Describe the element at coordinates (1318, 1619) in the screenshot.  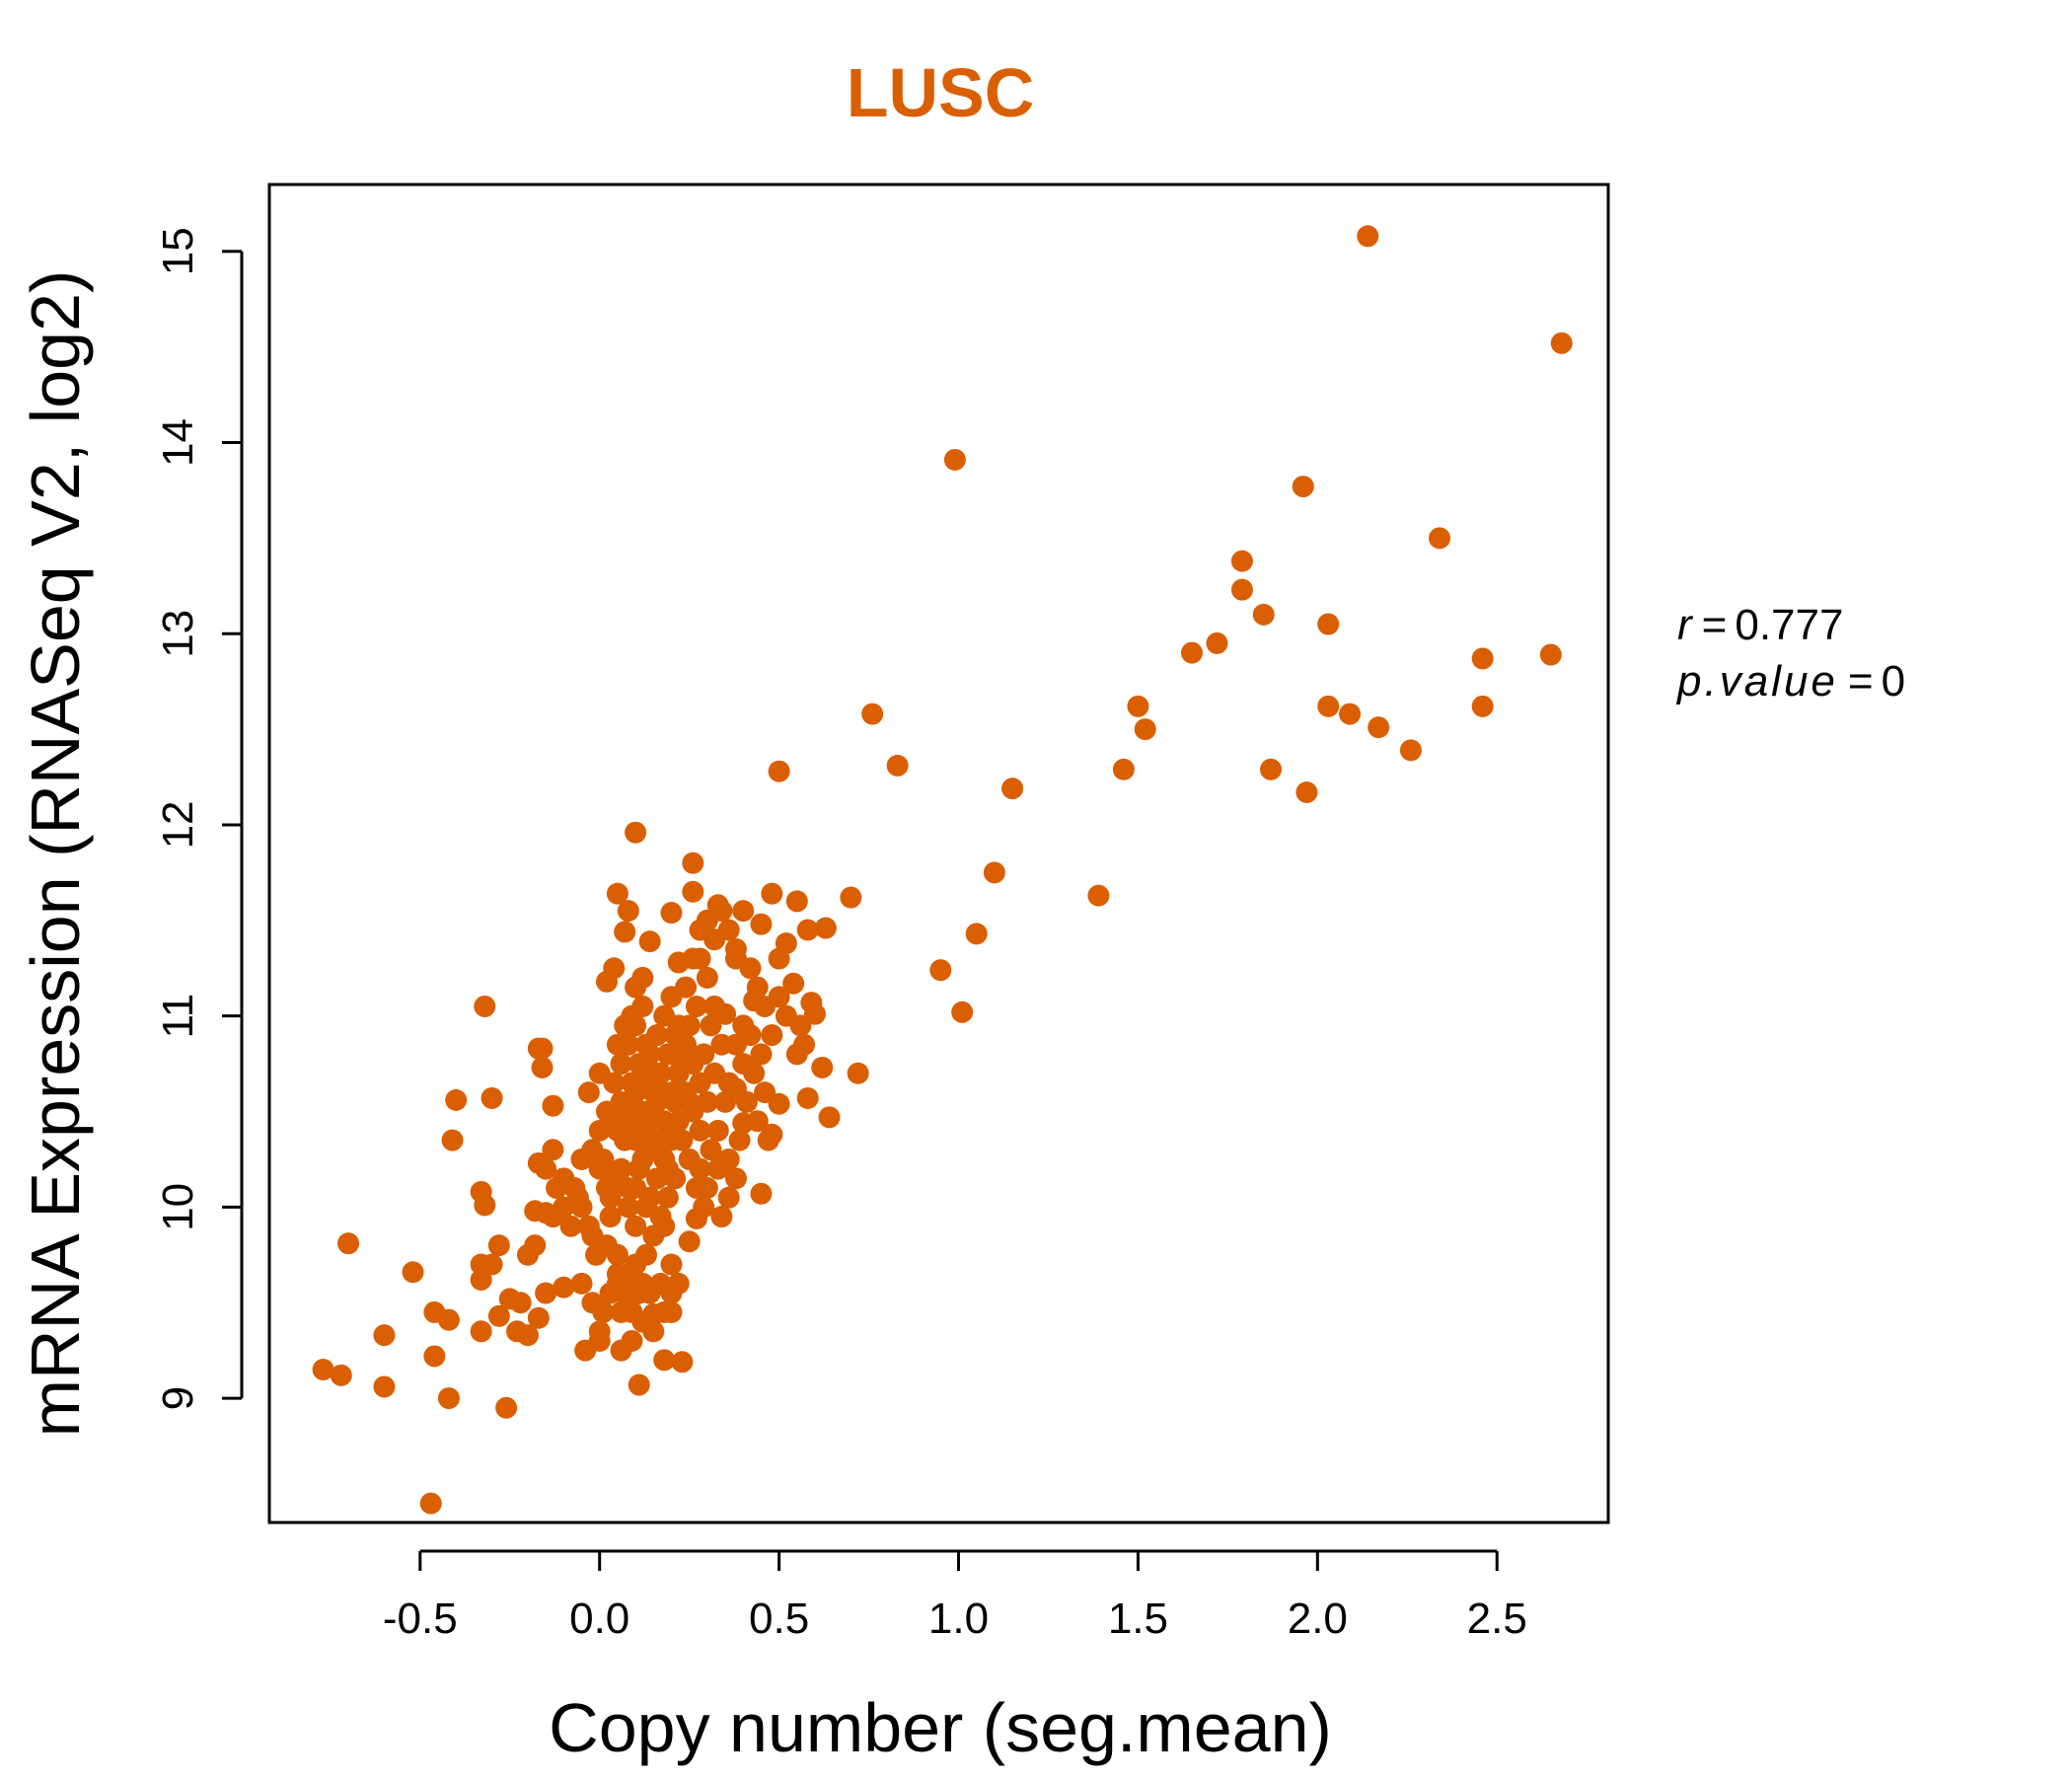
I see `x-tick-label: 2.0` at that location.